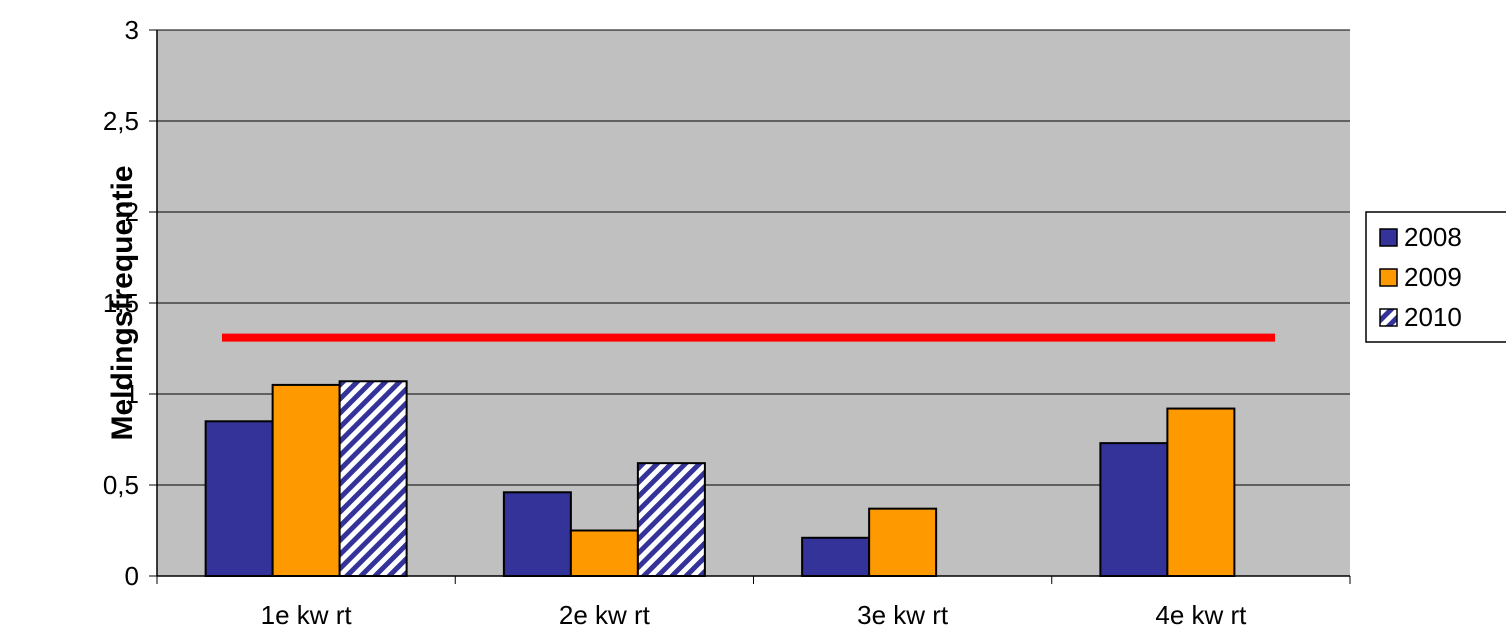 The width and height of the screenshot is (1506, 640). I want to click on legend: 2008 2009 2010, so click(1435, 277).